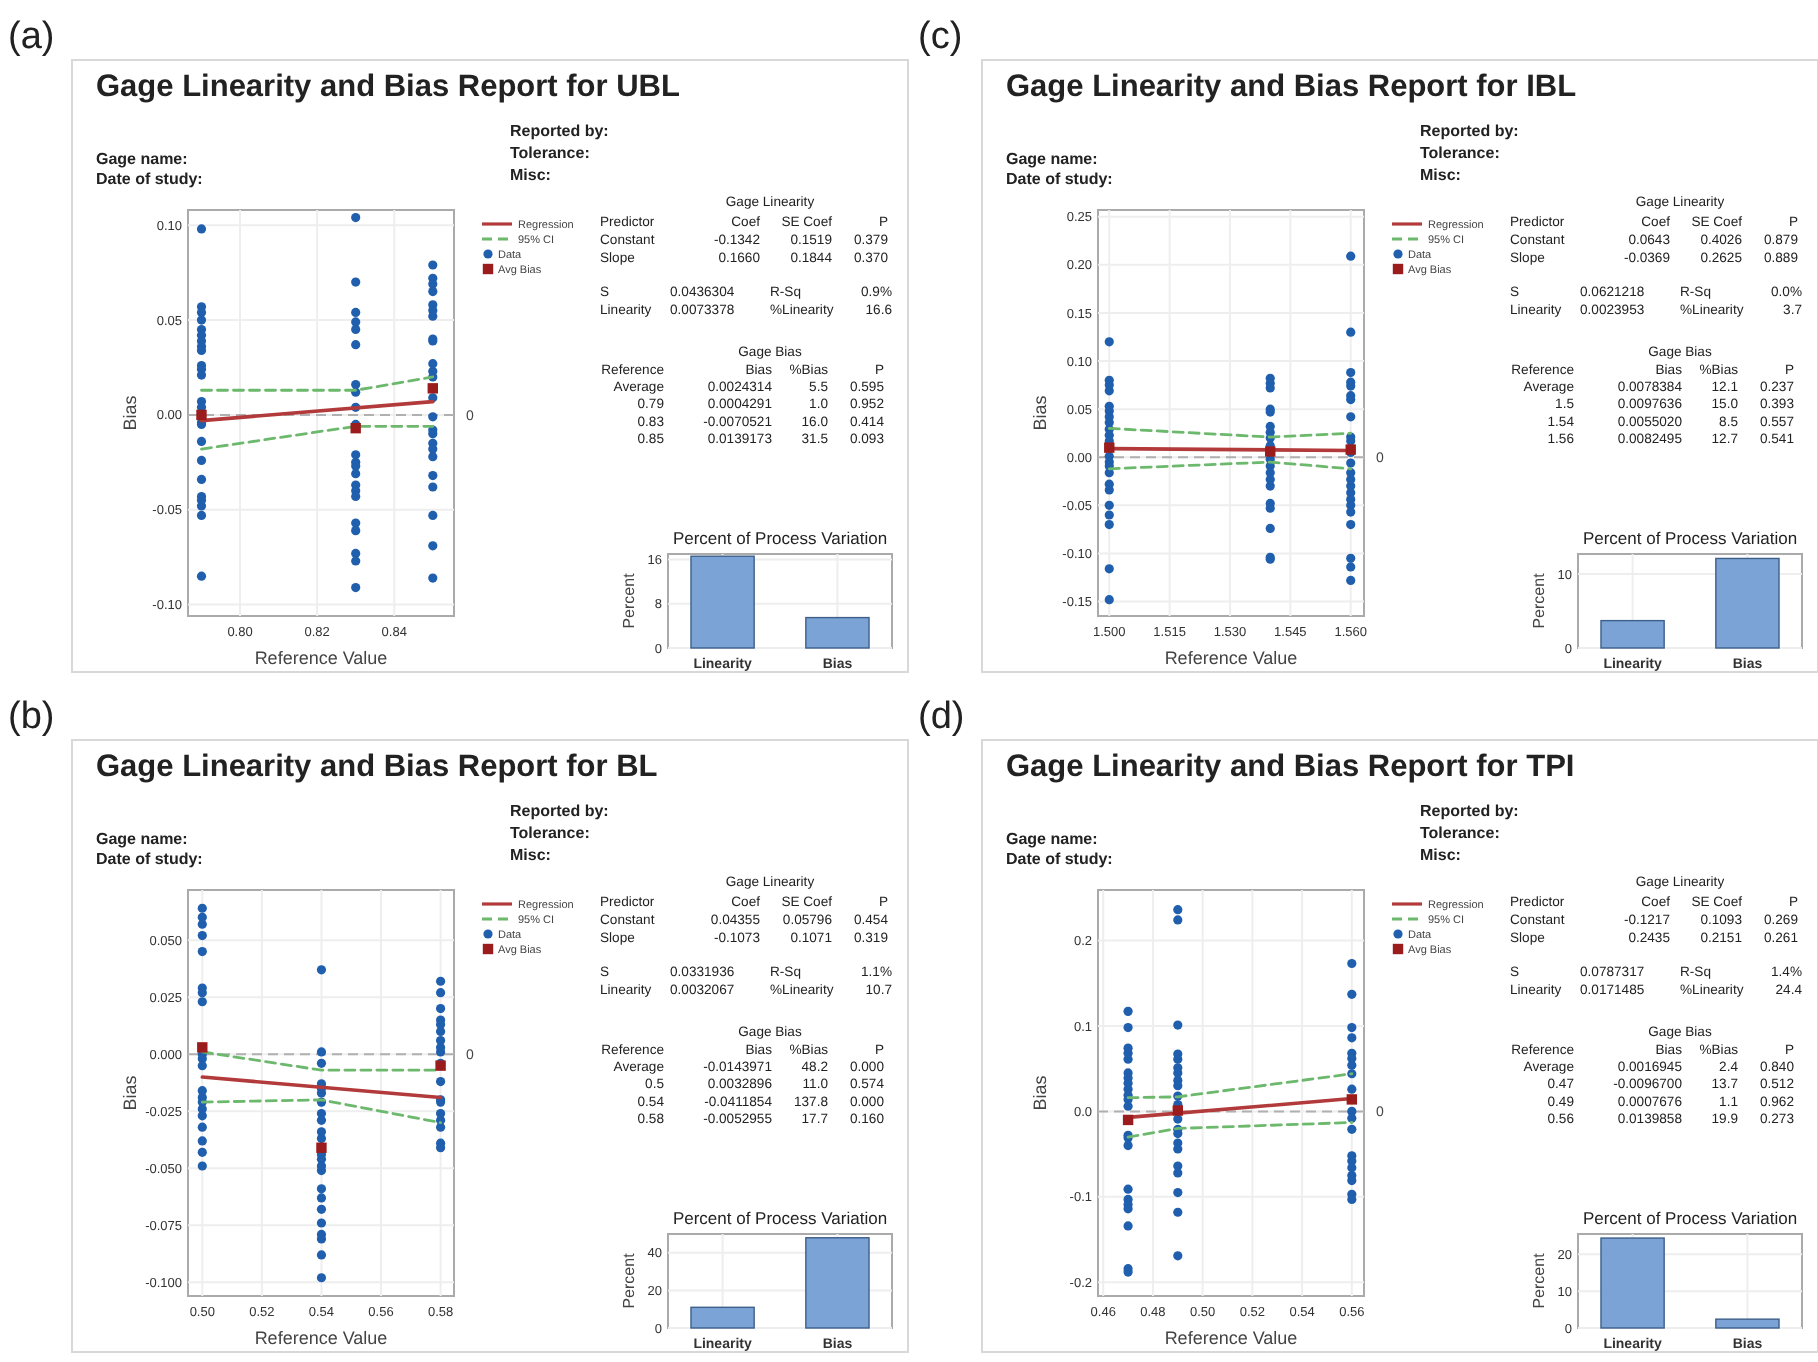 Image resolution: width=1818 pixels, height=1362 pixels. I want to click on text: (a), so click(31, 37).